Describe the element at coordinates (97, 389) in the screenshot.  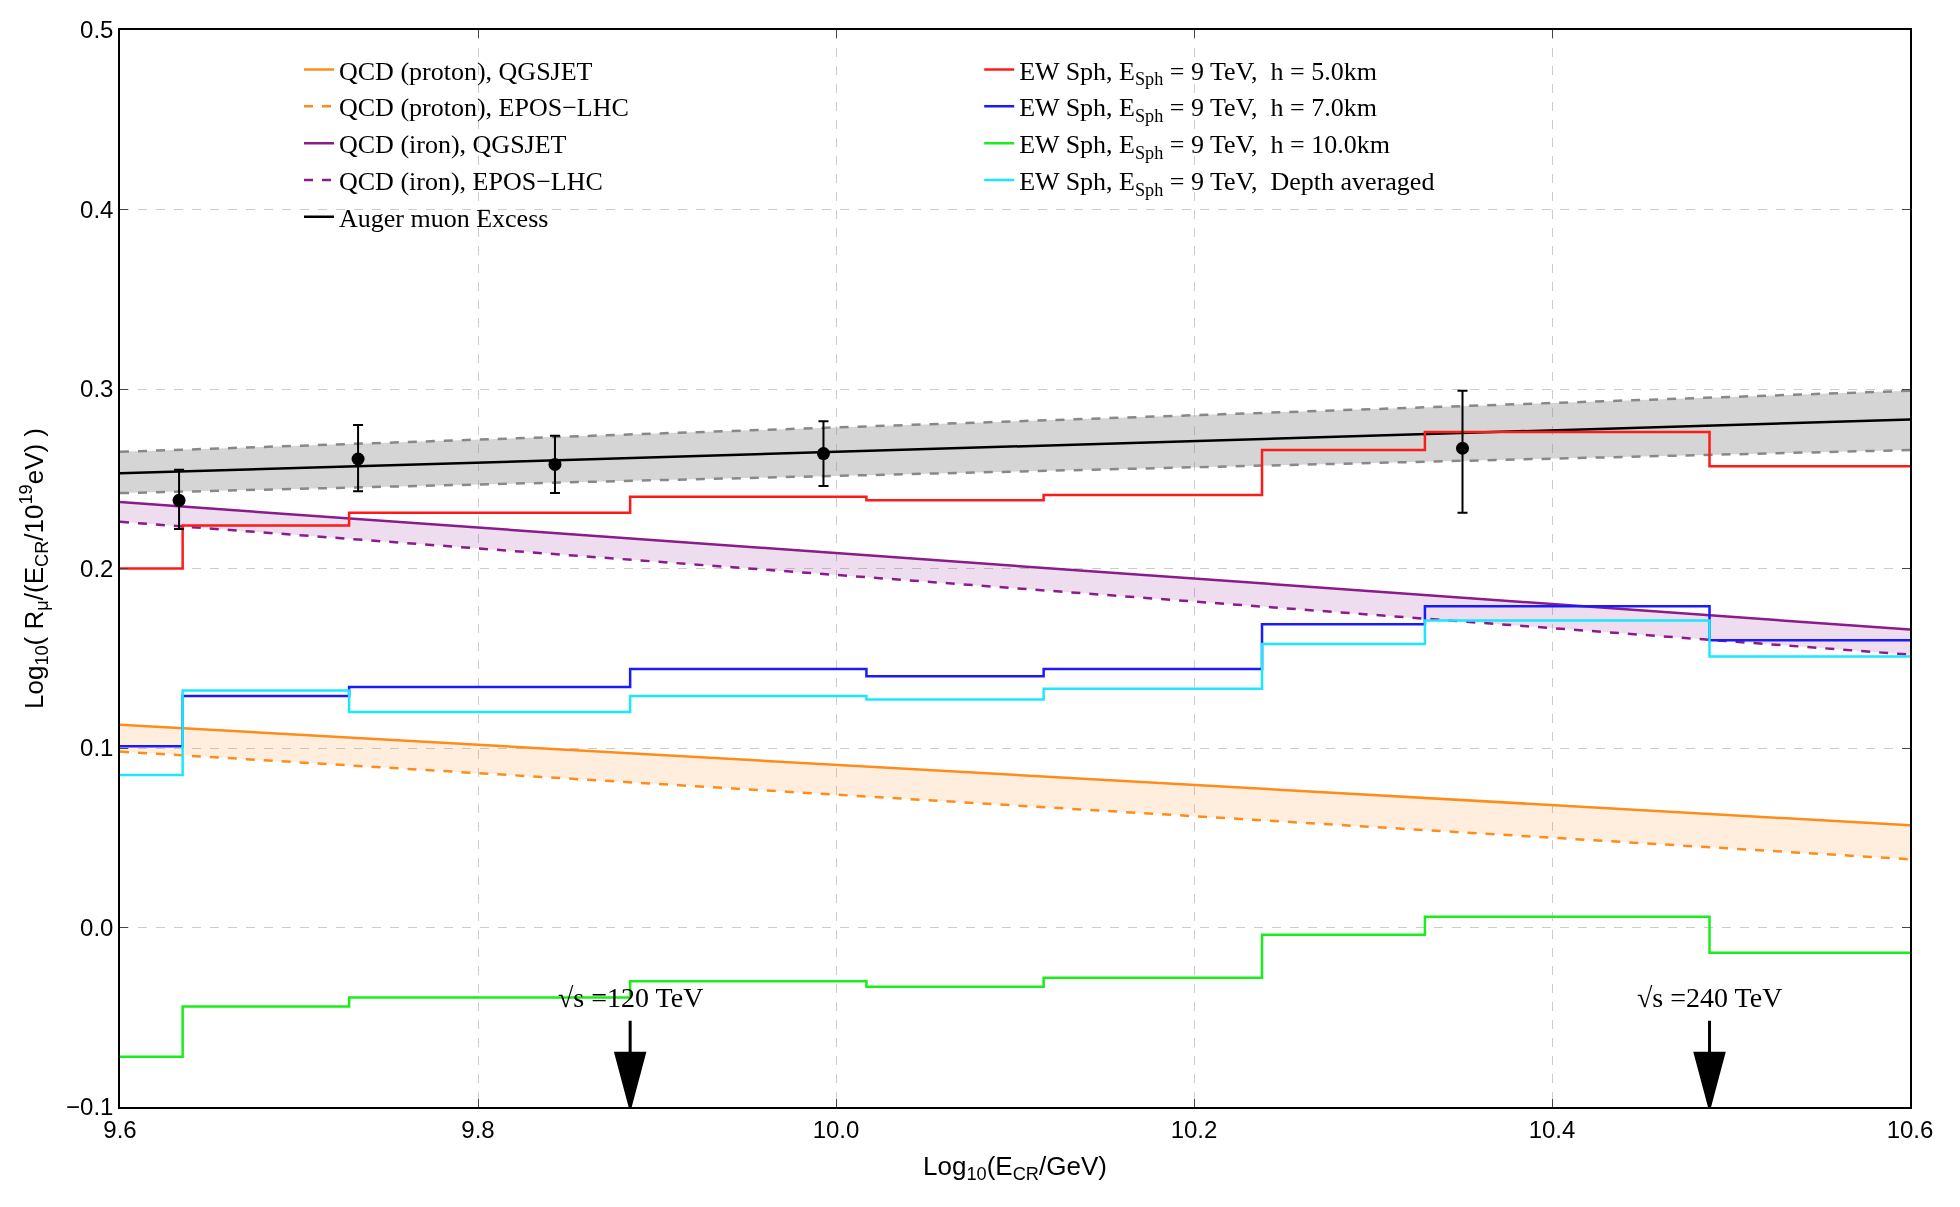
I see `y-tick-label: 0.3` at that location.